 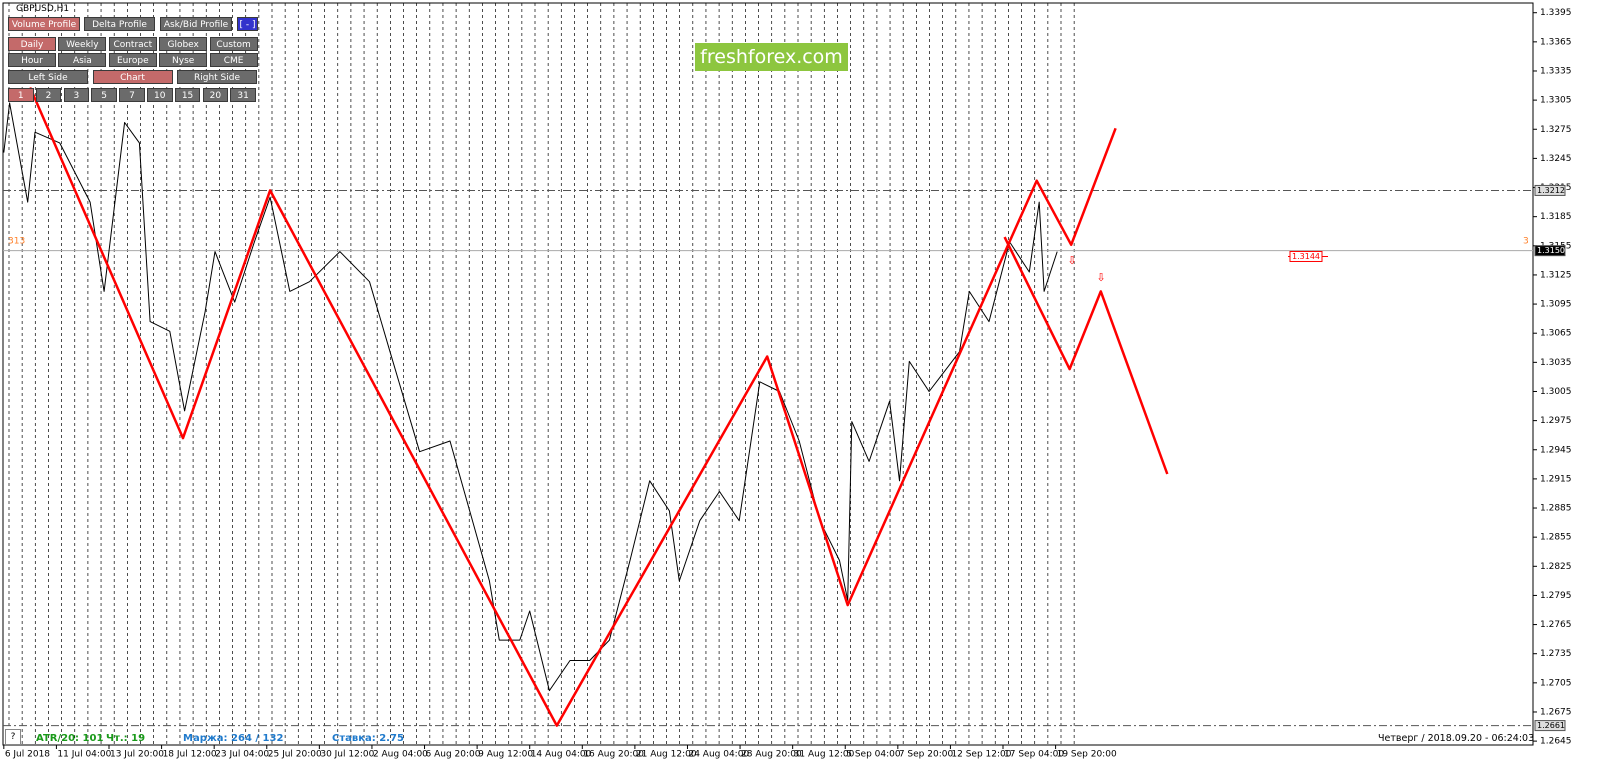 I want to click on panel-button: 15, so click(x=187, y=95).